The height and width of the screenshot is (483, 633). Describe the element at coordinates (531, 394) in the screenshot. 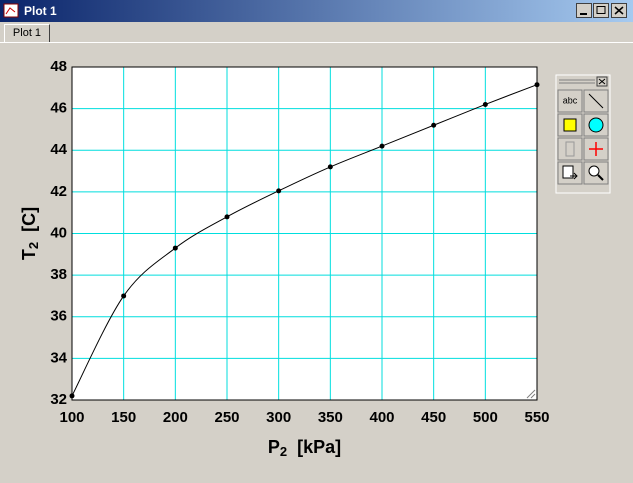

I see `resize-grip` at that location.